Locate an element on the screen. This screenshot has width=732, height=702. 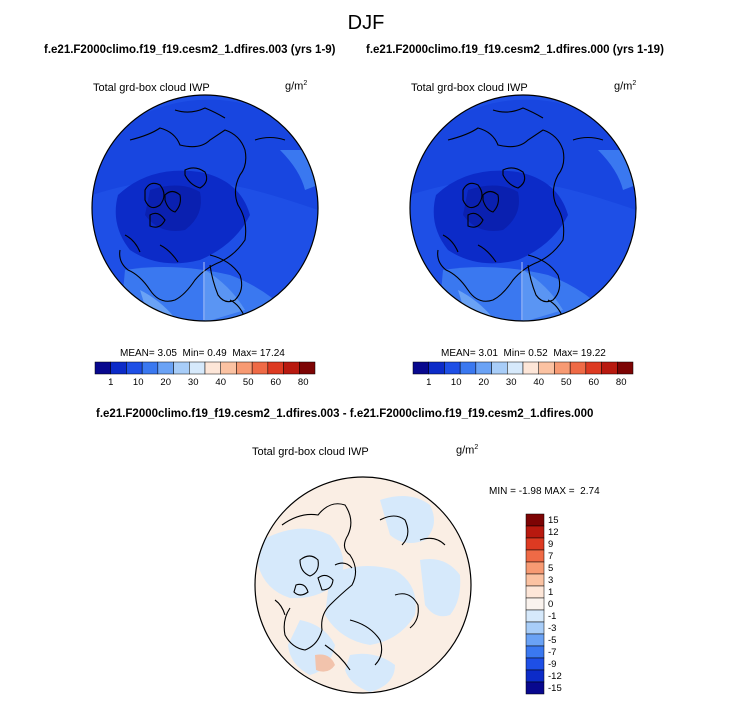
right-colorbar-tick-label: 80 is located at coordinates (621, 382).